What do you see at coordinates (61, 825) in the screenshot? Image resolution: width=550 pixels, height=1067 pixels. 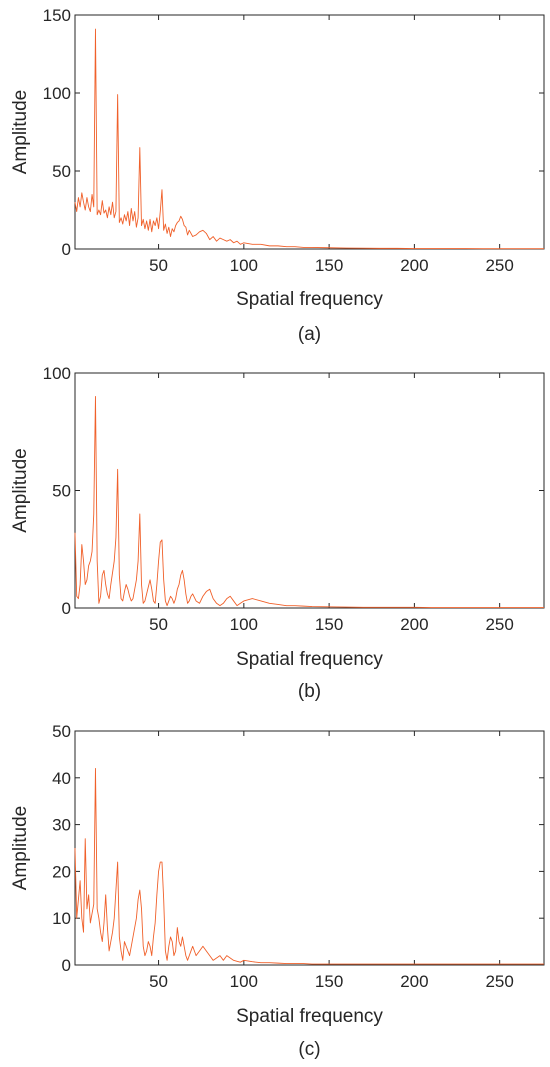 I see `y-tick-label: 30` at bounding box center [61, 825].